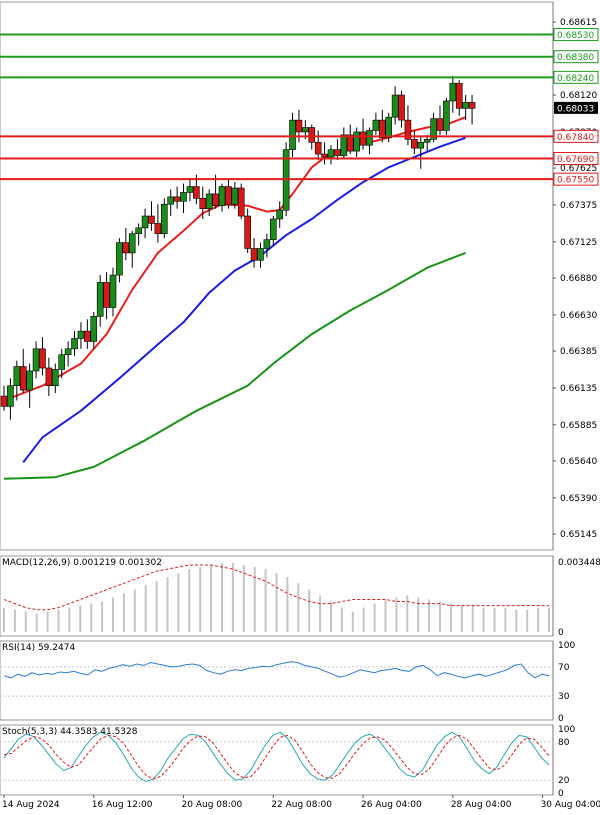 Image resolution: width=600 pixels, height=815 pixels. What do you see at coordinates (576, 107) in the screenshot?
I see `last-price-box` at bounding box center [576, 107].